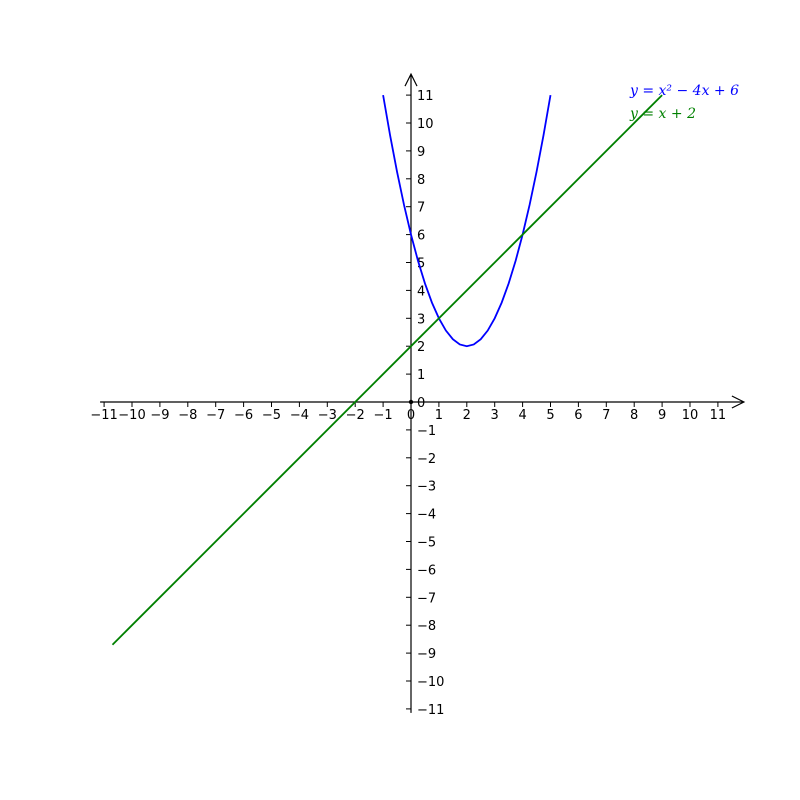  What do you see at coordinates (187, 415) in the screenshot?
I see `x-tick-label: −8` at bounding box center [187, 415].